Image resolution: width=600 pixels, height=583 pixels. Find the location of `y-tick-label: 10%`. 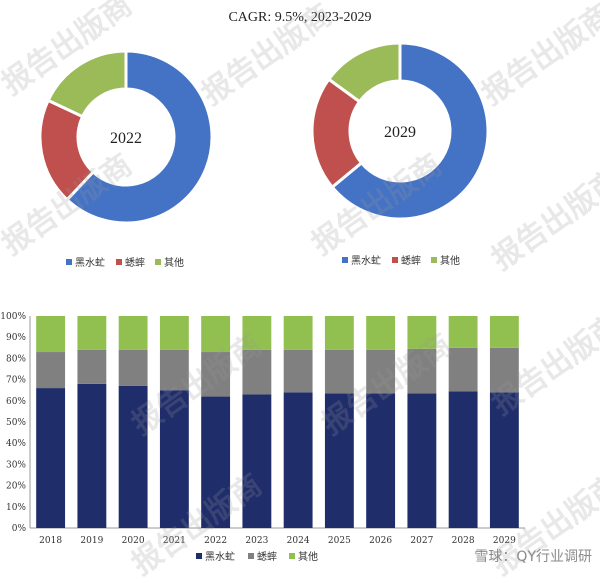

y-tick-label: 10% is located at coordinates (16, 508).